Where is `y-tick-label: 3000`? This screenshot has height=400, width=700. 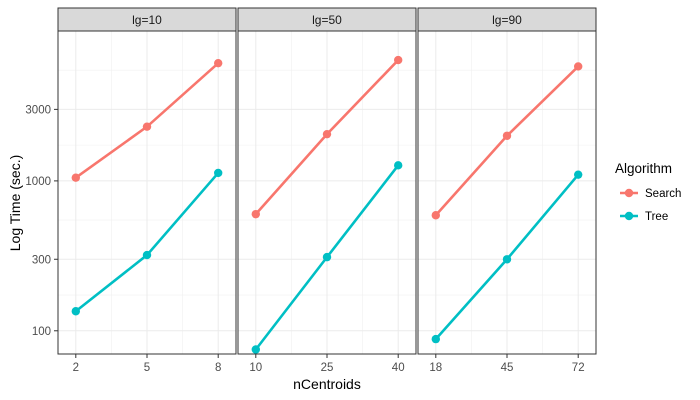 y-tick-label: 3000 is located at coordinates (38, 110).